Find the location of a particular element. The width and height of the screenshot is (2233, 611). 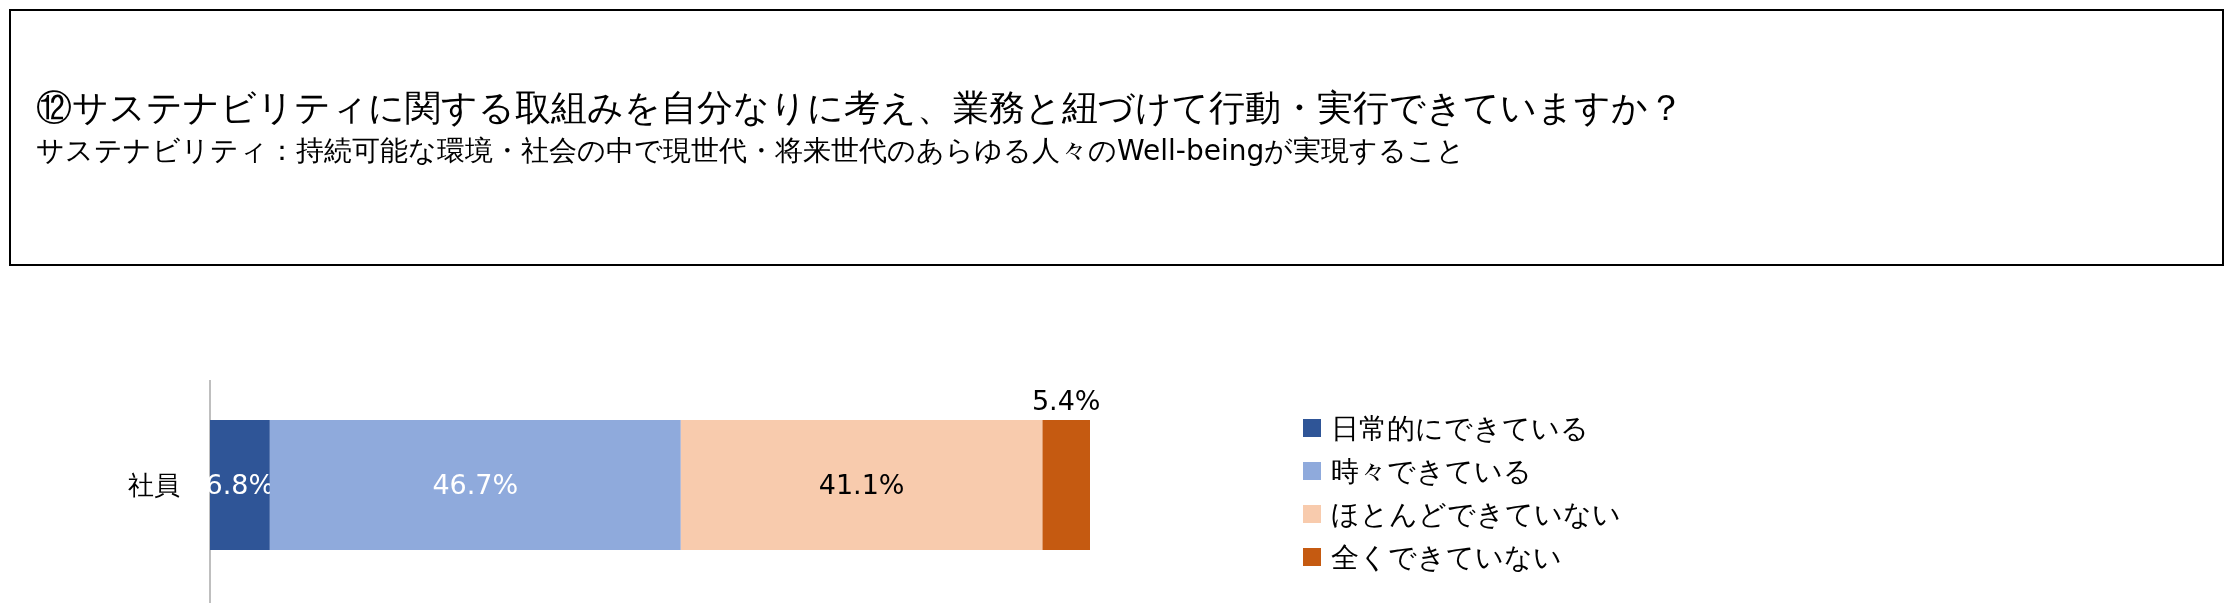

y-tick-label: 社員 is located at coordinates (154, 485).